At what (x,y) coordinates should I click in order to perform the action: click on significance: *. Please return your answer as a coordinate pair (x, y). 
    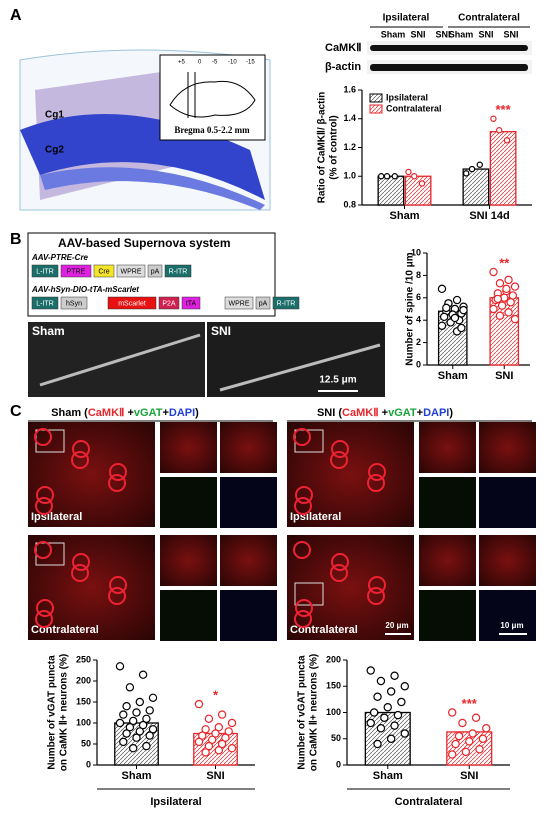
    Looking at the image, I should click on (216, 695).